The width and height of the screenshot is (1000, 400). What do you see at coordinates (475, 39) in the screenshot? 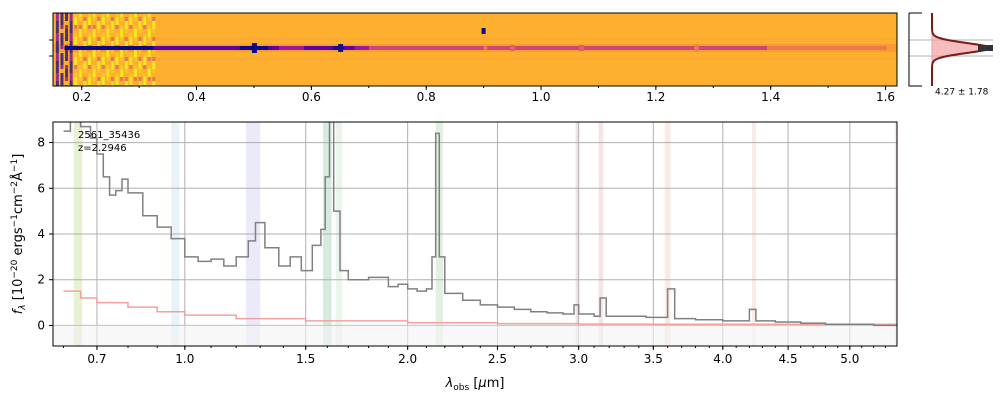
I see `spectrum-2d-band` at bounding box center [475, 39].